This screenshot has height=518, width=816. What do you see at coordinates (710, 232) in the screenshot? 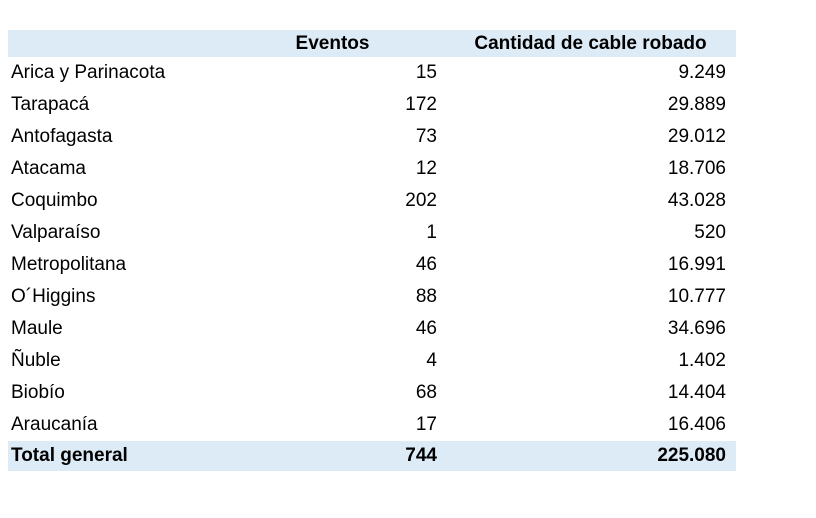
I see `cantidad-cell: 520` at bounding box center [710, 232].